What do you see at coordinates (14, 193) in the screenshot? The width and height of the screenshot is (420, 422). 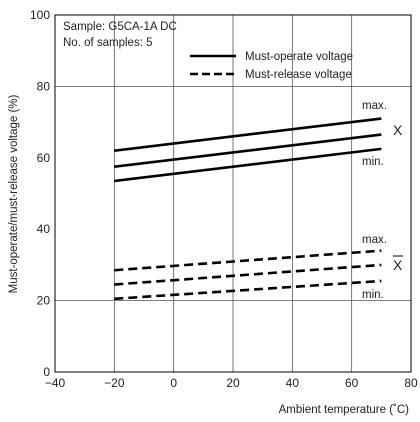 I see `y-axis-label: Must-operate/must-release voltage (%)` at bounding box center [14, 193].